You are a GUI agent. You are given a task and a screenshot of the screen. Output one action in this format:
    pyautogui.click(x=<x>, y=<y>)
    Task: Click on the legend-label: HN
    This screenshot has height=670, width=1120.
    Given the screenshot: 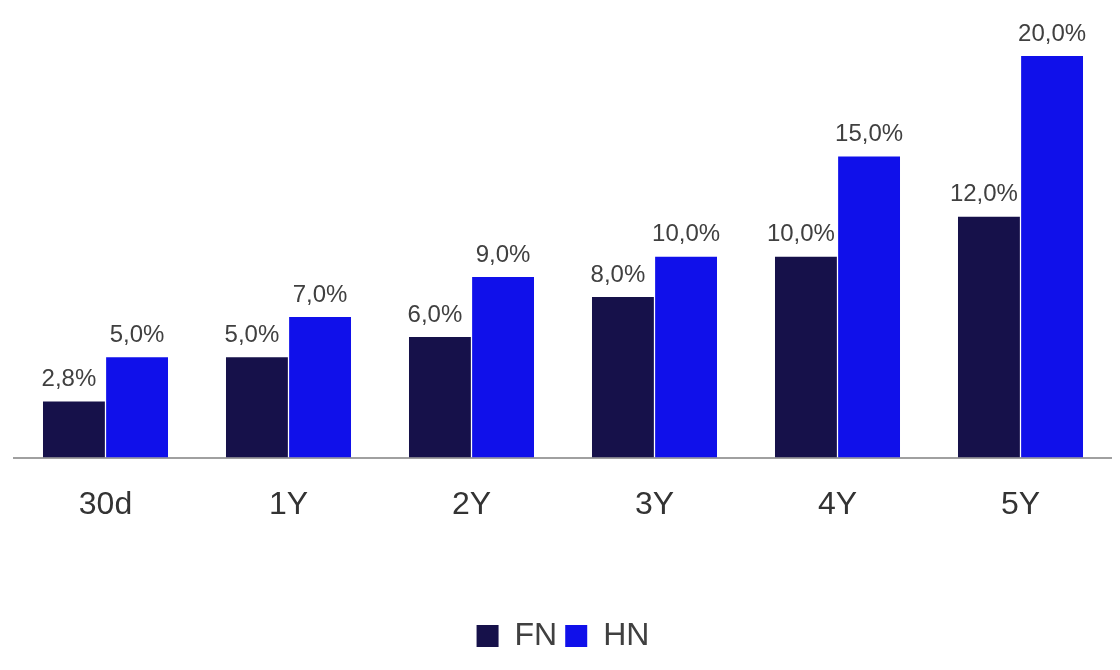 What is the action you would take?
    pyautogui.click(x=626, y=633)
    